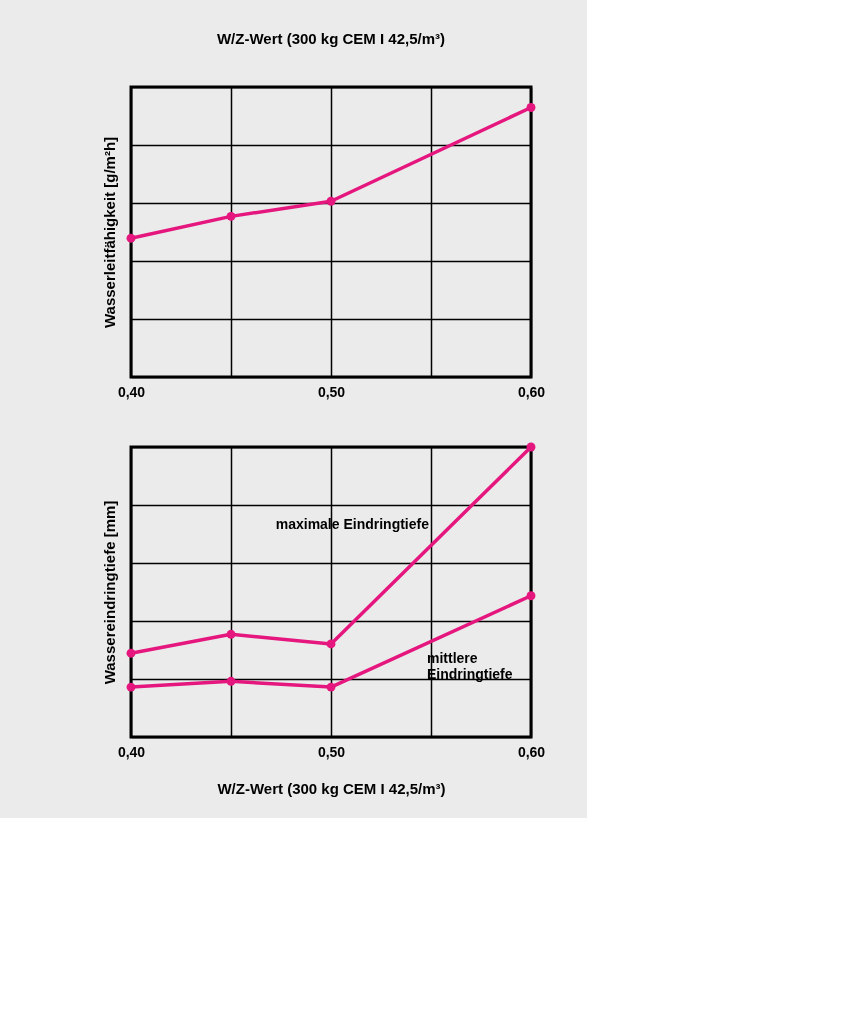 The height and width of the screenshot is (1028, 843). Describe the element at coordinates (109, 232) in the screenshot. I see `y-axis-title: Wasserleitfähigkeit [g/m²h]` at that location.